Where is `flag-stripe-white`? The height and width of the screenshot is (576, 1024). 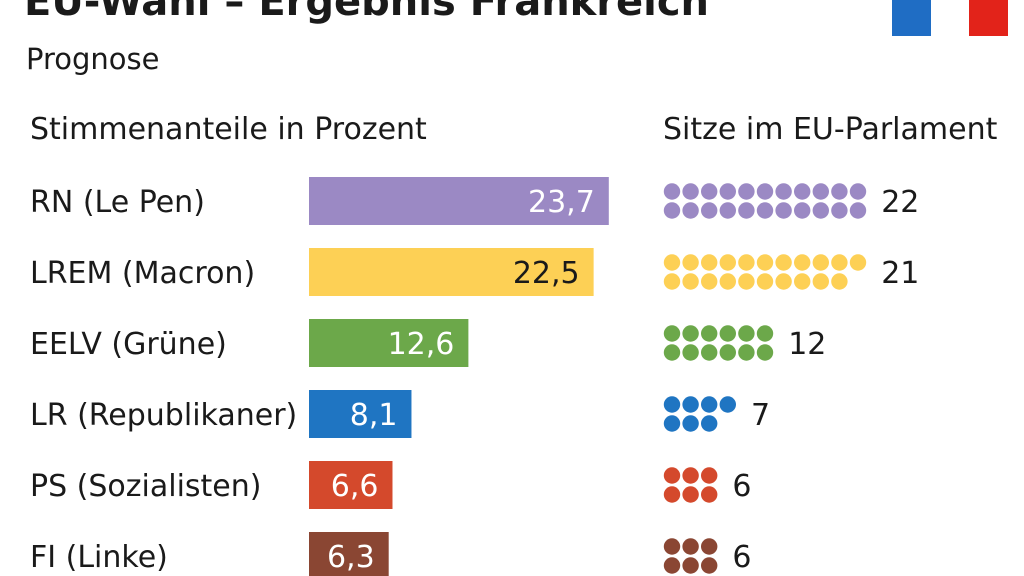
flag-stripe-white is located at coordinates (950, 18).